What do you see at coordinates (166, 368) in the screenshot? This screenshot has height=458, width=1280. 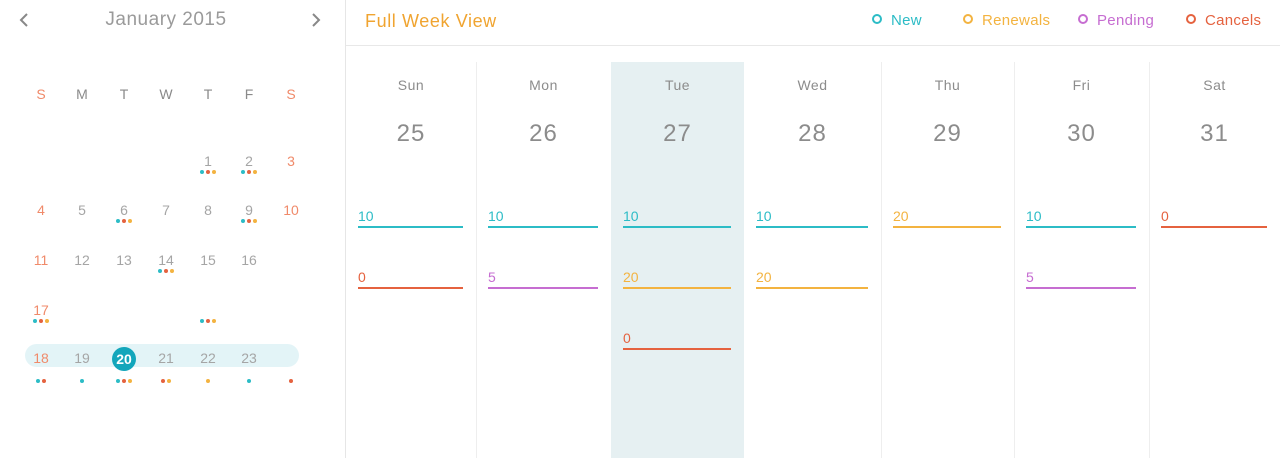 I see `calendar-day: 21` at bounding box center [166, 368].